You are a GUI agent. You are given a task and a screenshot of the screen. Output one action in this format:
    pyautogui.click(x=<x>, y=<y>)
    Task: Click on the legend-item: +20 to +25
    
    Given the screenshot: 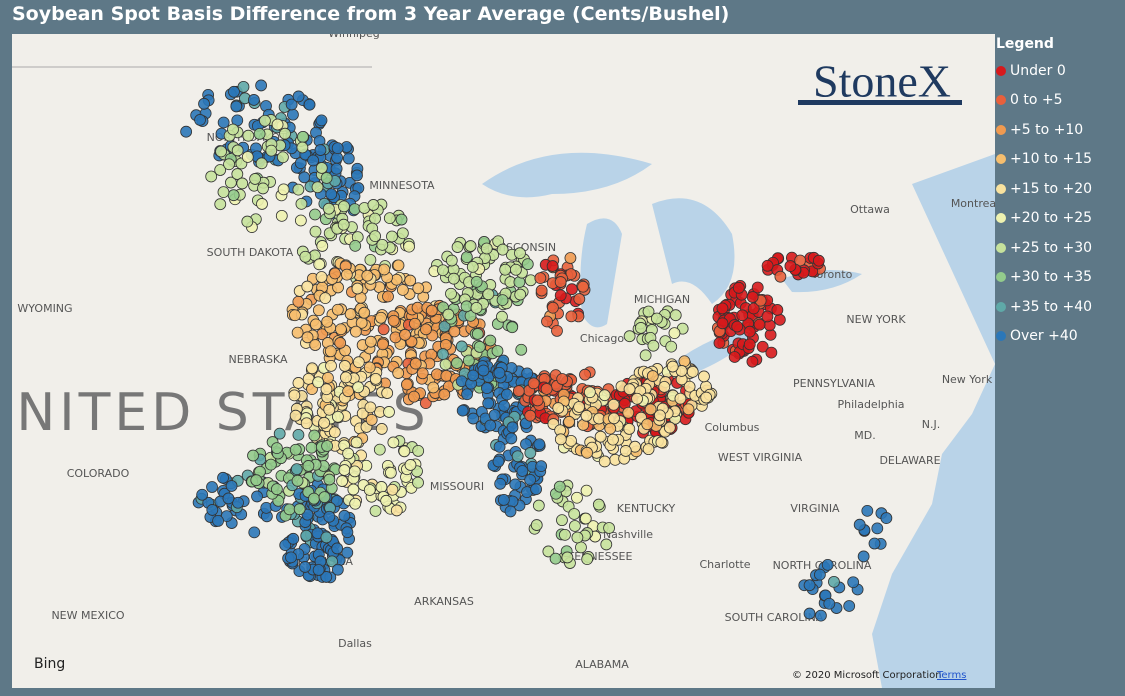 What is the action you would take?
    pyautogui.click(x=1044, y=219)
    